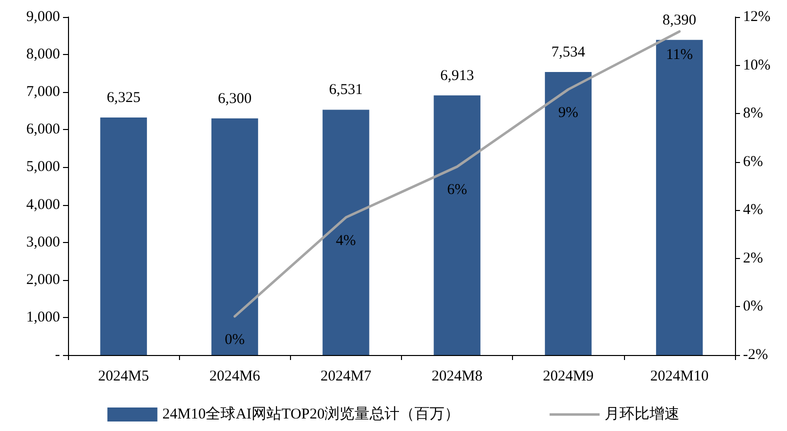 This screenshot has height=431, width=787. I want to click on y-tick-label: 6,000, so click(43, 130).